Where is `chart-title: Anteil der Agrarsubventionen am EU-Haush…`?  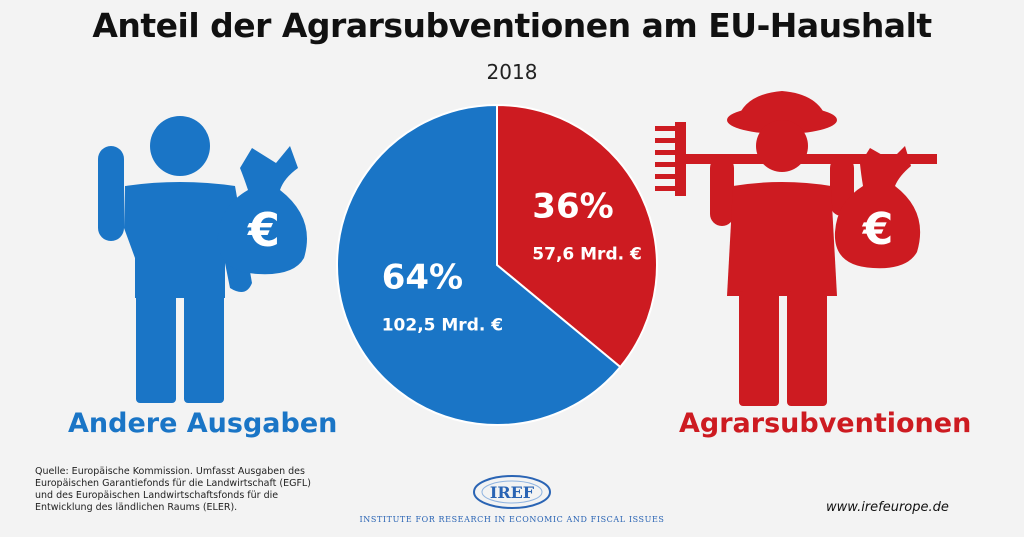
chart-title: Anteil der Agrarsubventionen am EU-Haush… is located at coordinates (512, 25).